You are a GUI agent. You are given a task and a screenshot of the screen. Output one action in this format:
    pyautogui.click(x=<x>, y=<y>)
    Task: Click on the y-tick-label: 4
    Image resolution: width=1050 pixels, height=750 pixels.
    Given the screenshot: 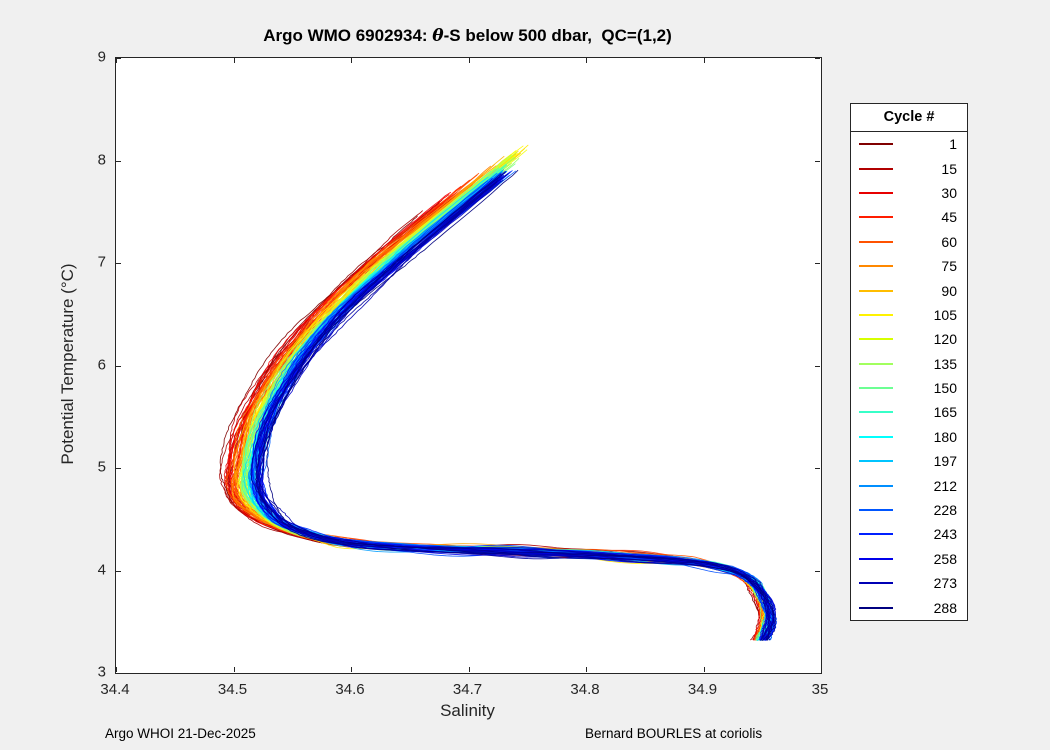 What is the action you would take?
    pyautogui.click(x=101, y=569)
    